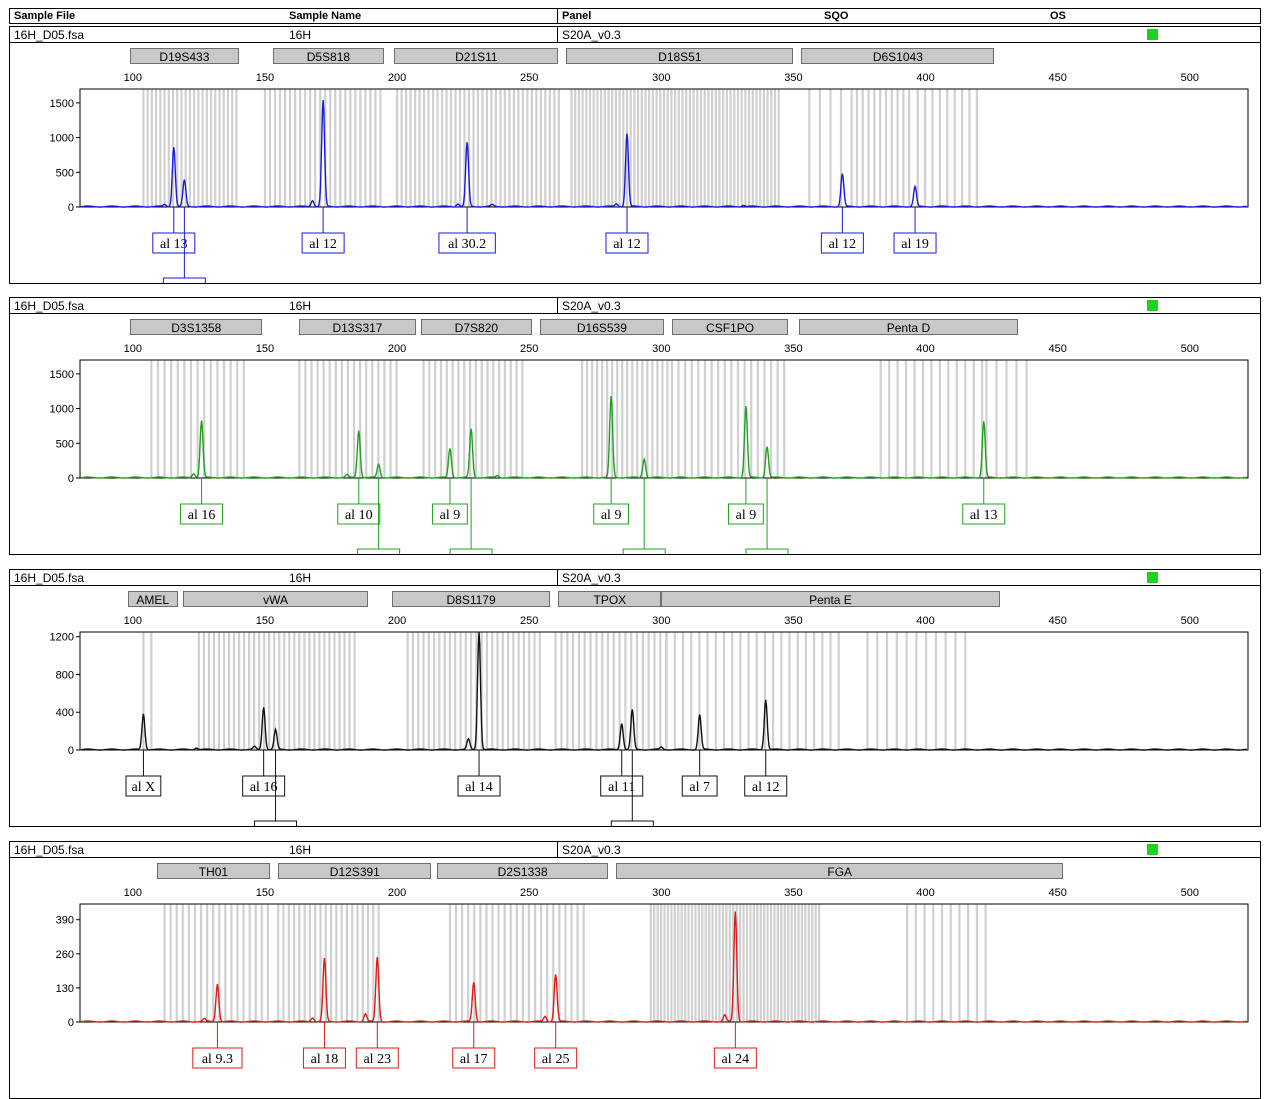 The image size is (1268, 1099). What do you see at coordinates (467, 230) in the screenshot?
I see `allele-call: al 30.2` at bounding box center [467, 230].